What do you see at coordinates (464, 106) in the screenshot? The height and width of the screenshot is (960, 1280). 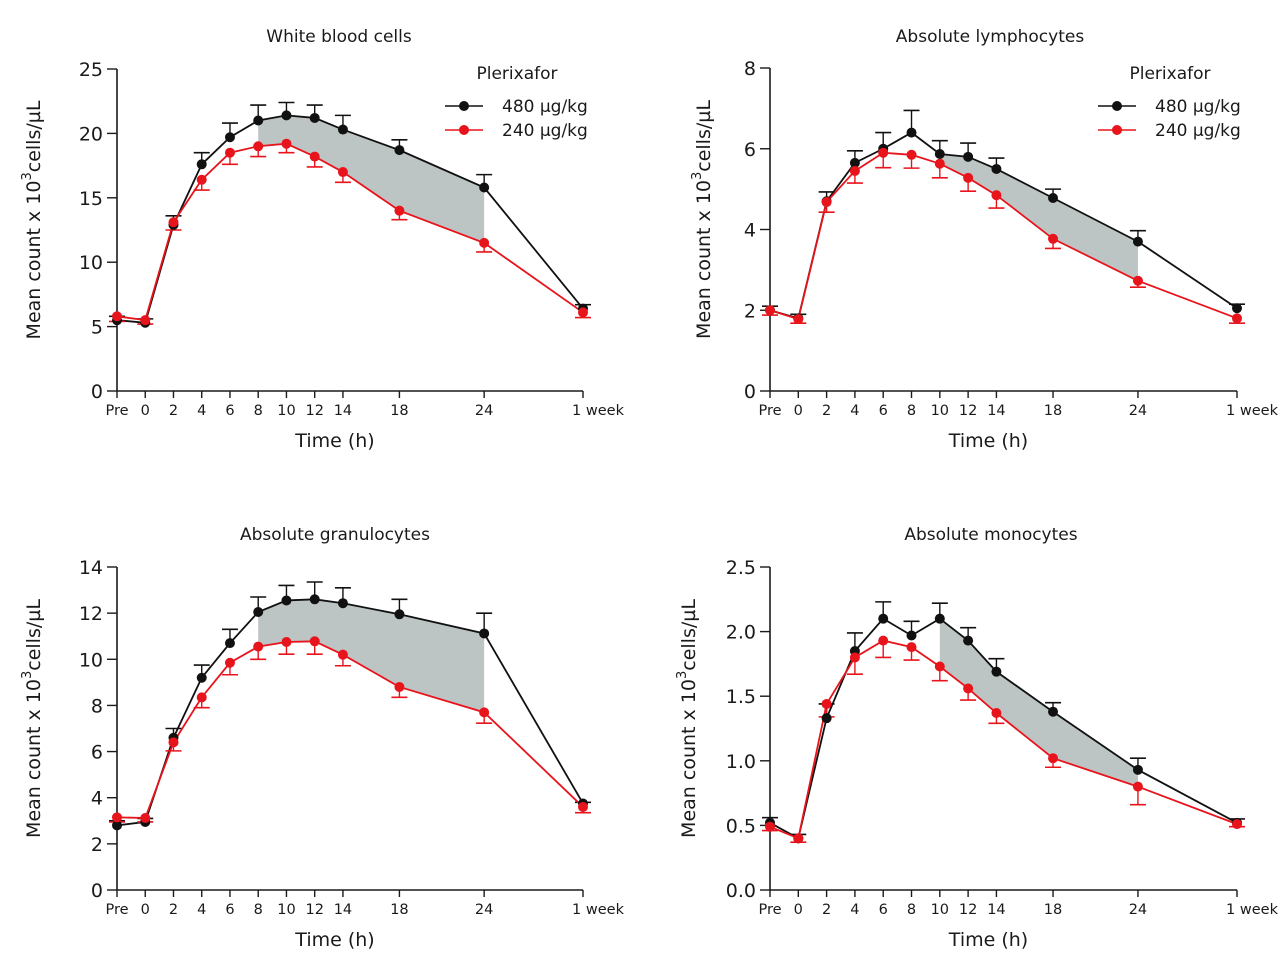 I see `legend-marker` at bounding box center [464, 106].